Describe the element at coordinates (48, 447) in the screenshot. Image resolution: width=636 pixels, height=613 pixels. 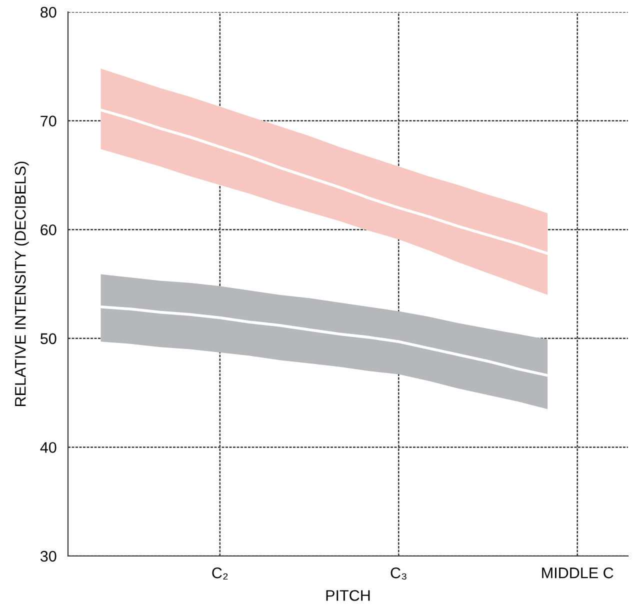
I see `y-tick-label: 40` at that location.